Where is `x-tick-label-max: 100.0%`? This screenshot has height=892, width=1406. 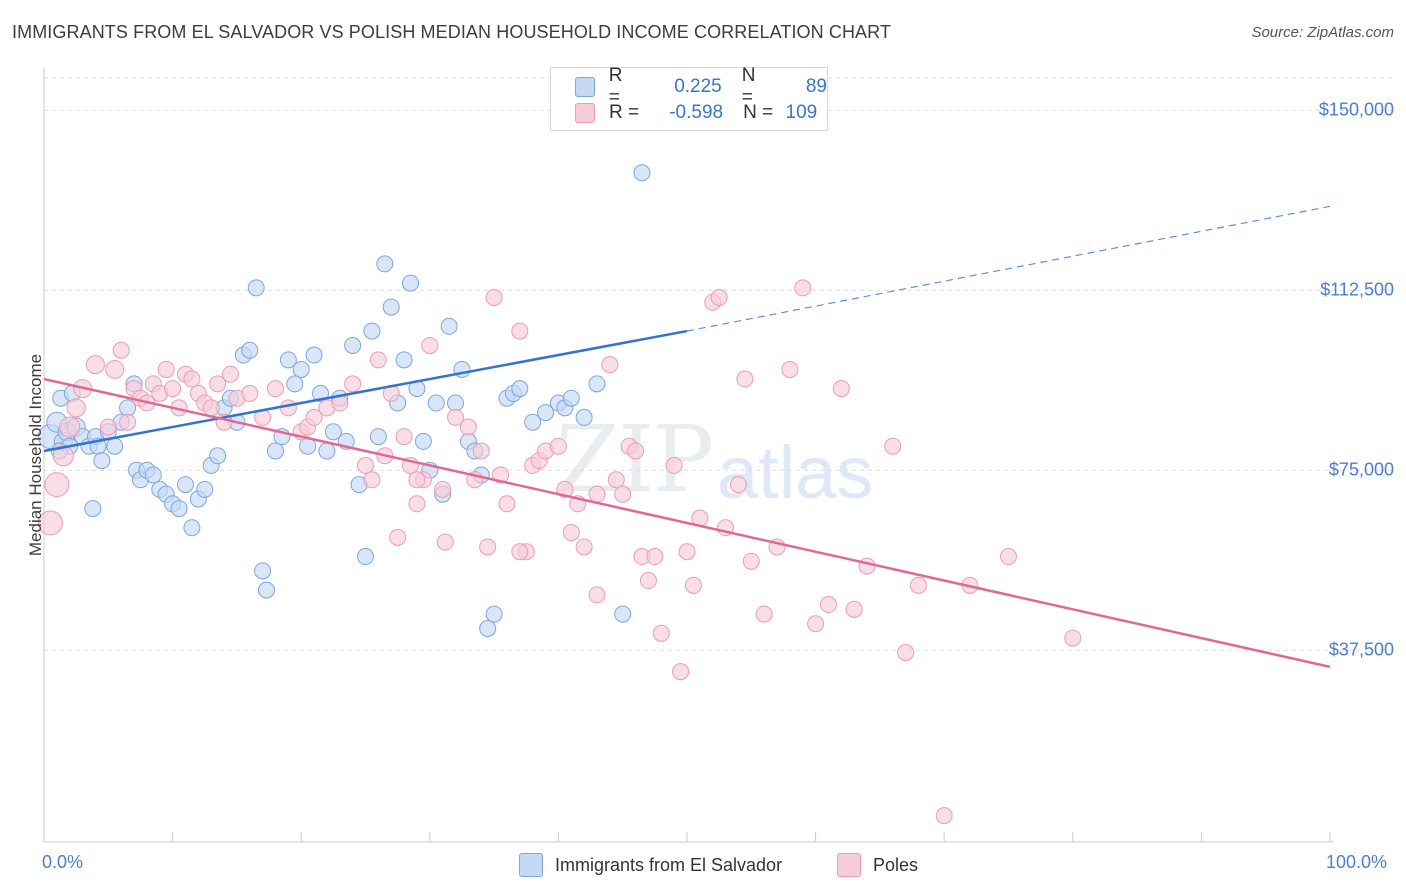
x-tick-label-max: 100.0% is located at coordinates (1357, 862).